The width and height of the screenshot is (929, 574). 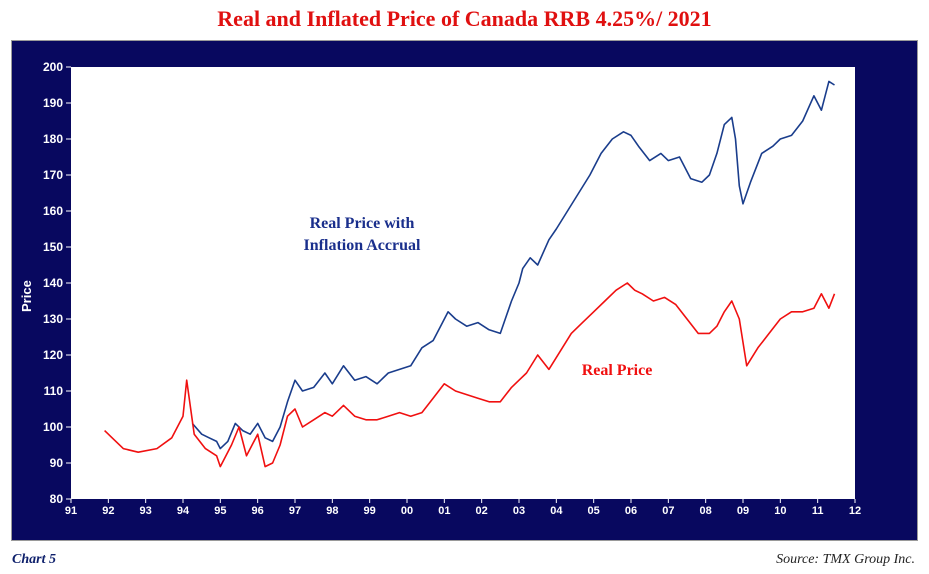 I want to click on annotation-inflation-line2: Inflation Accrual, so click(x=362, y=245).